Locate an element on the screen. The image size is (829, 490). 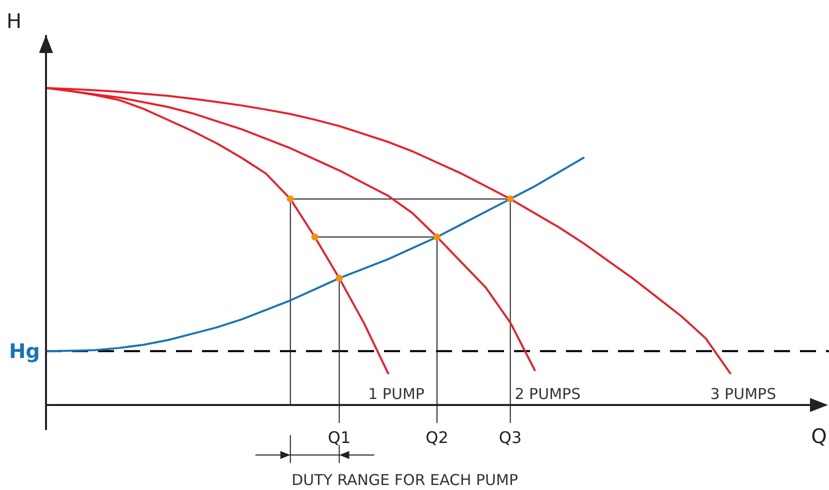
x-tick-label: Q2 is located at coordinates (437, 437).